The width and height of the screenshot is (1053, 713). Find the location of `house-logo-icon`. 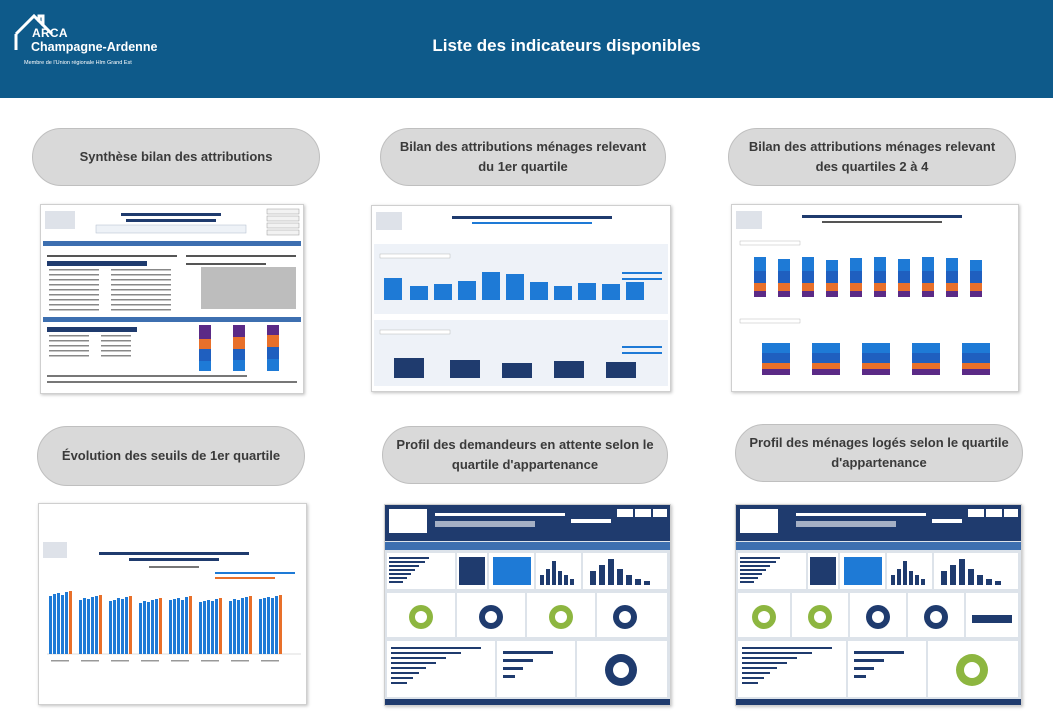

house-logo-icon is located at coordinates (34, 31).